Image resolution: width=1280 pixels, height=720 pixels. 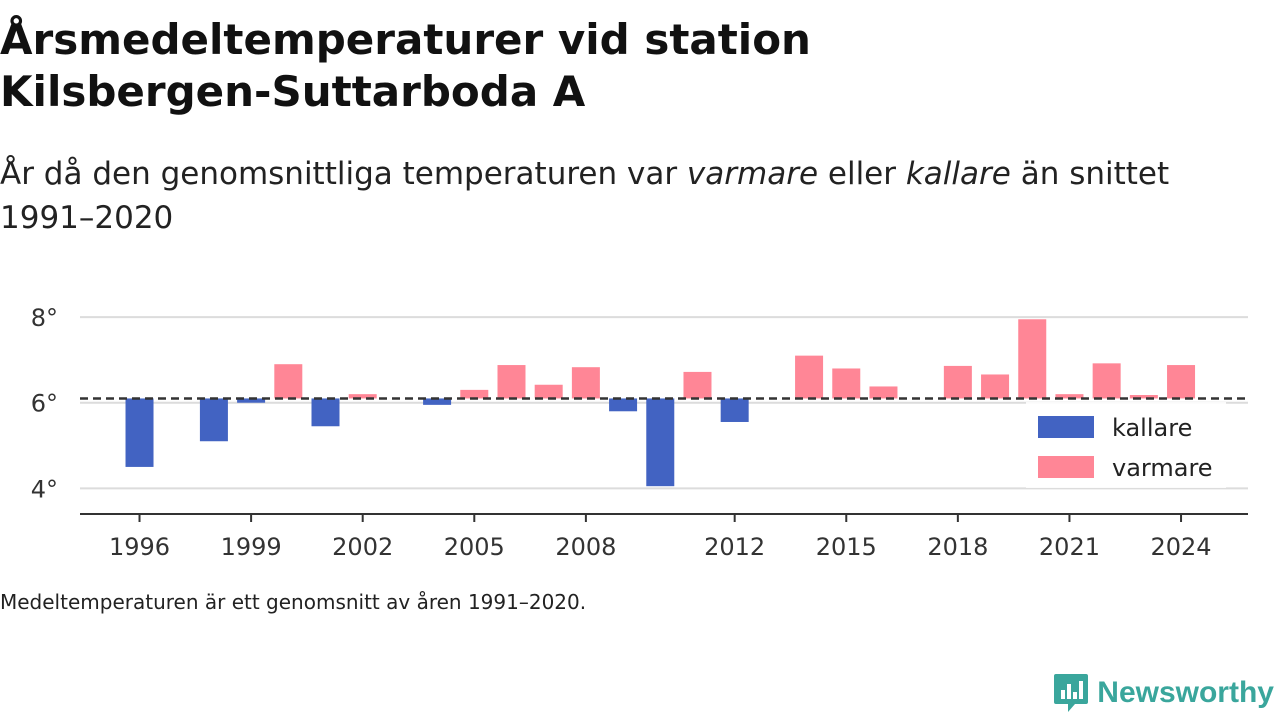 I want to click on legend-label-varmare: varmare, so click(x=1162, y=468).